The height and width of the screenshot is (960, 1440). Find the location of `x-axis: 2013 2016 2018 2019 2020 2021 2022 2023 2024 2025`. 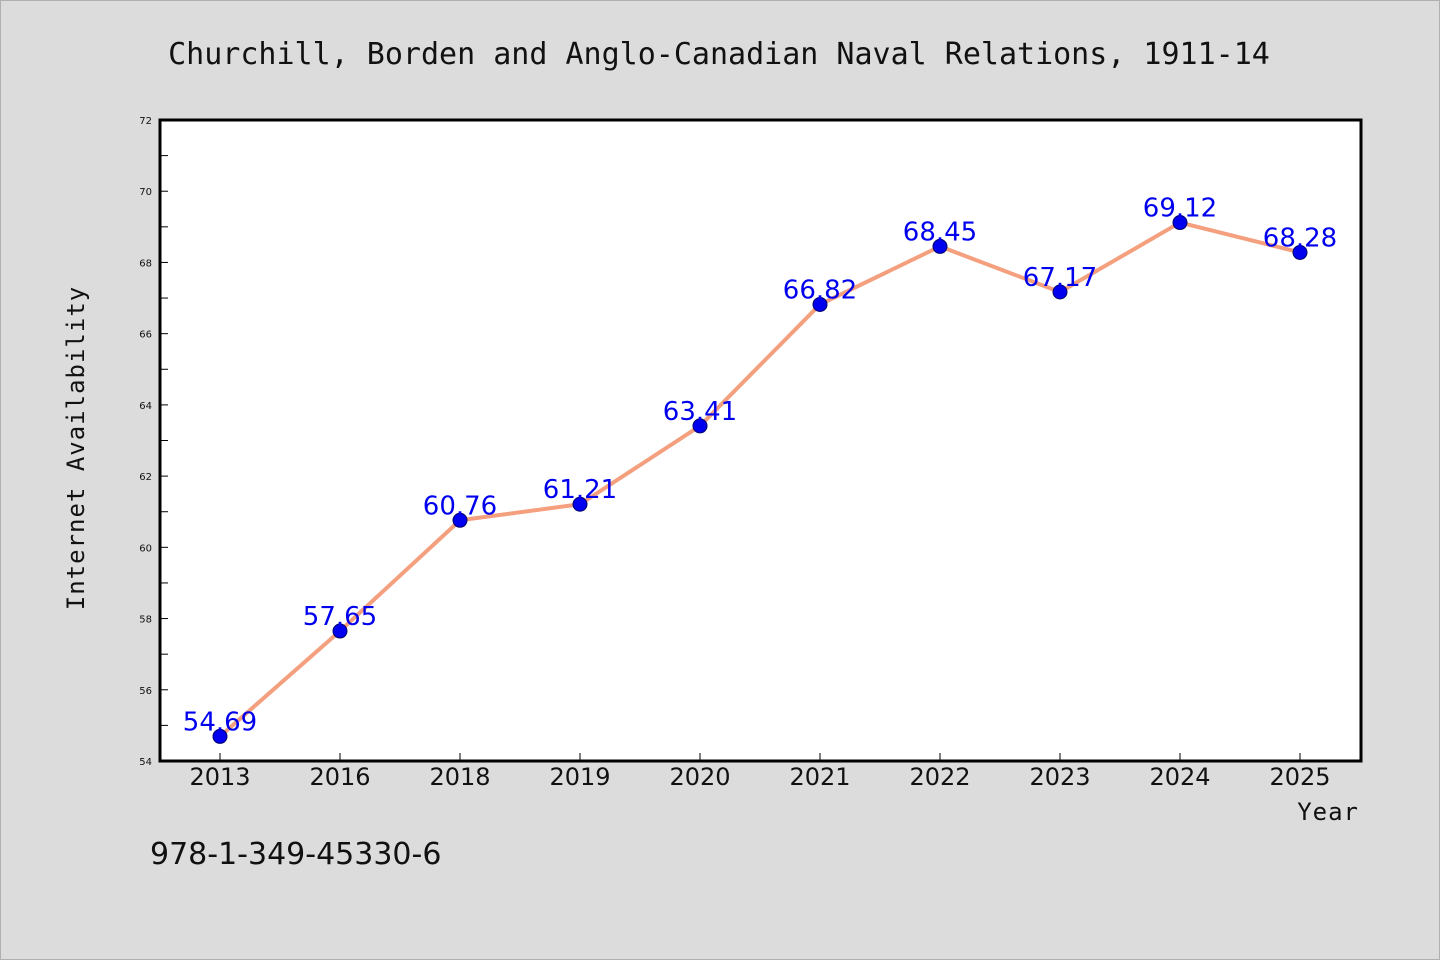

x-axis: 2013 2016 2018 2019 2020 2021 2022 2023 2024 2025 is located at coordinates (760, 772).